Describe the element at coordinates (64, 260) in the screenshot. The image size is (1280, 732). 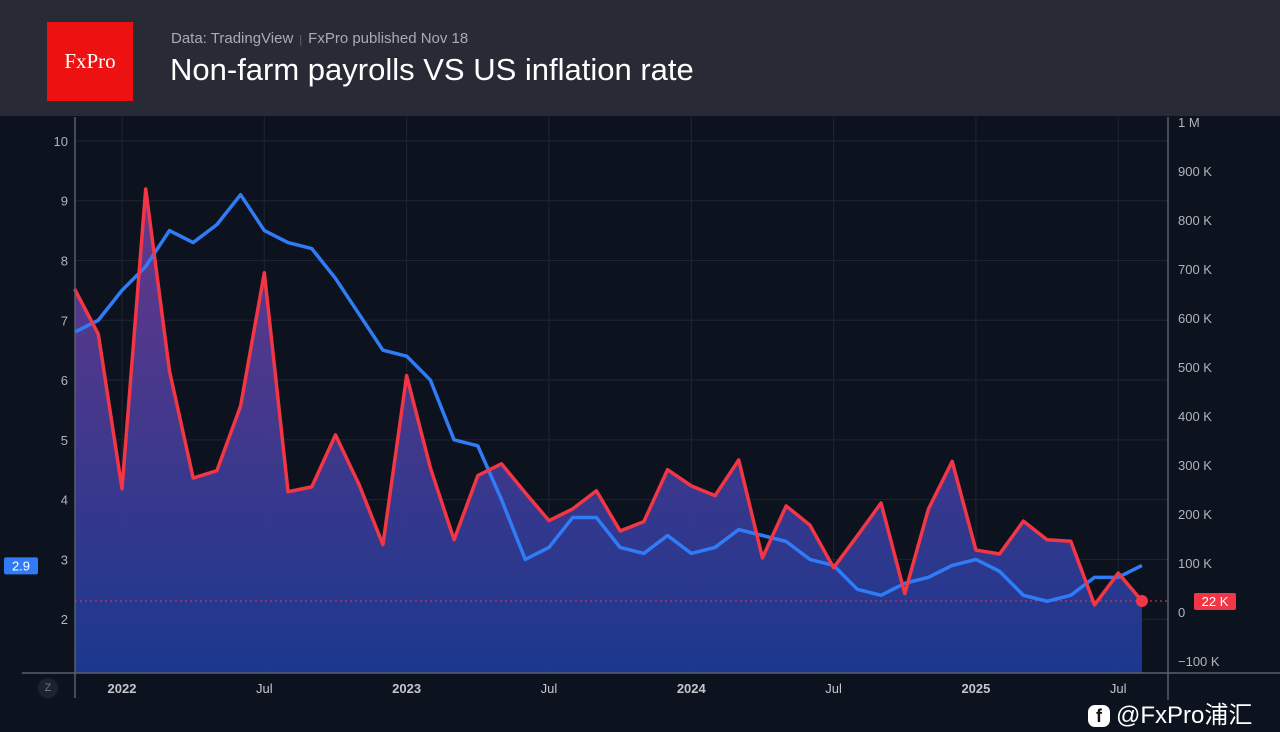
I see `left-tick-label: 8` at that location.